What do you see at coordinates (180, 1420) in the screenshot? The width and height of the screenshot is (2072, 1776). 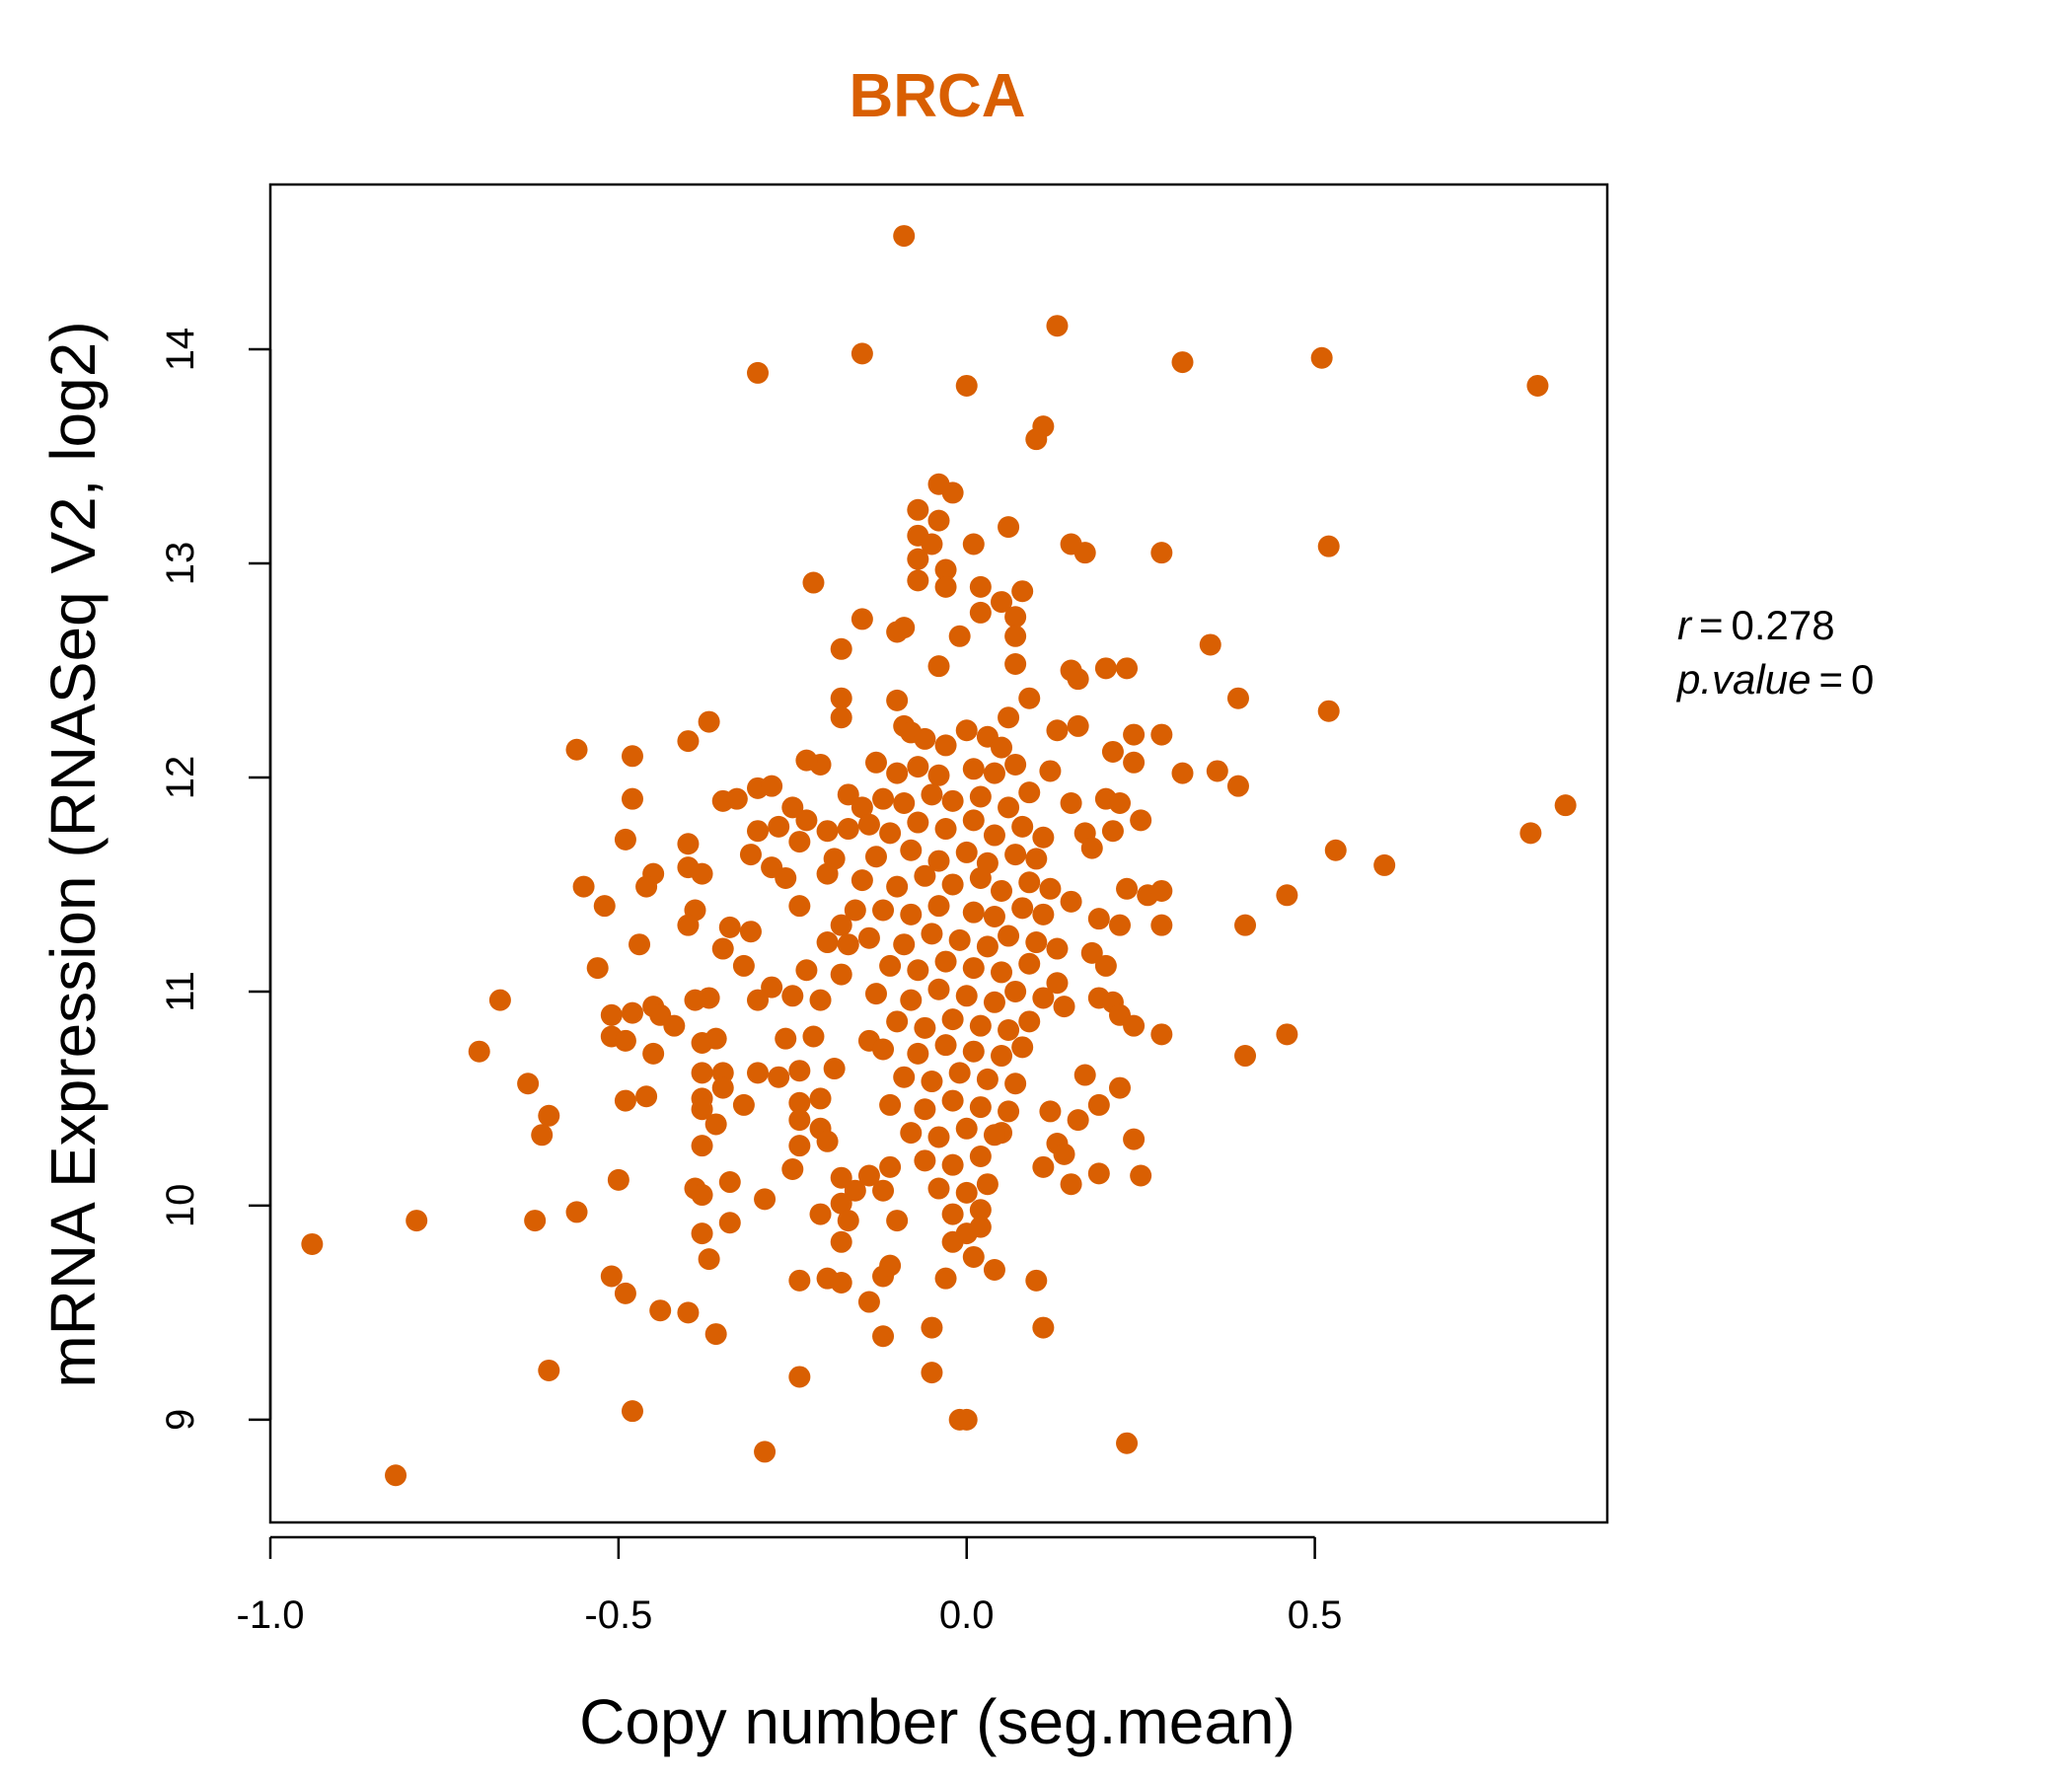 I see `y-tick-label: 9` at bounding box center [180, 1420].